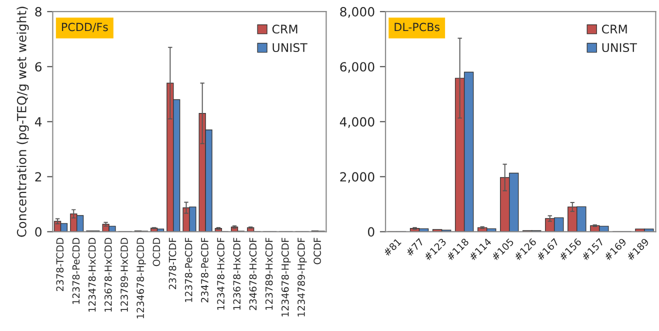 This screenshot has height=331, width=659. I want to click on y-tick-label: 4,000, so click(357, 122).